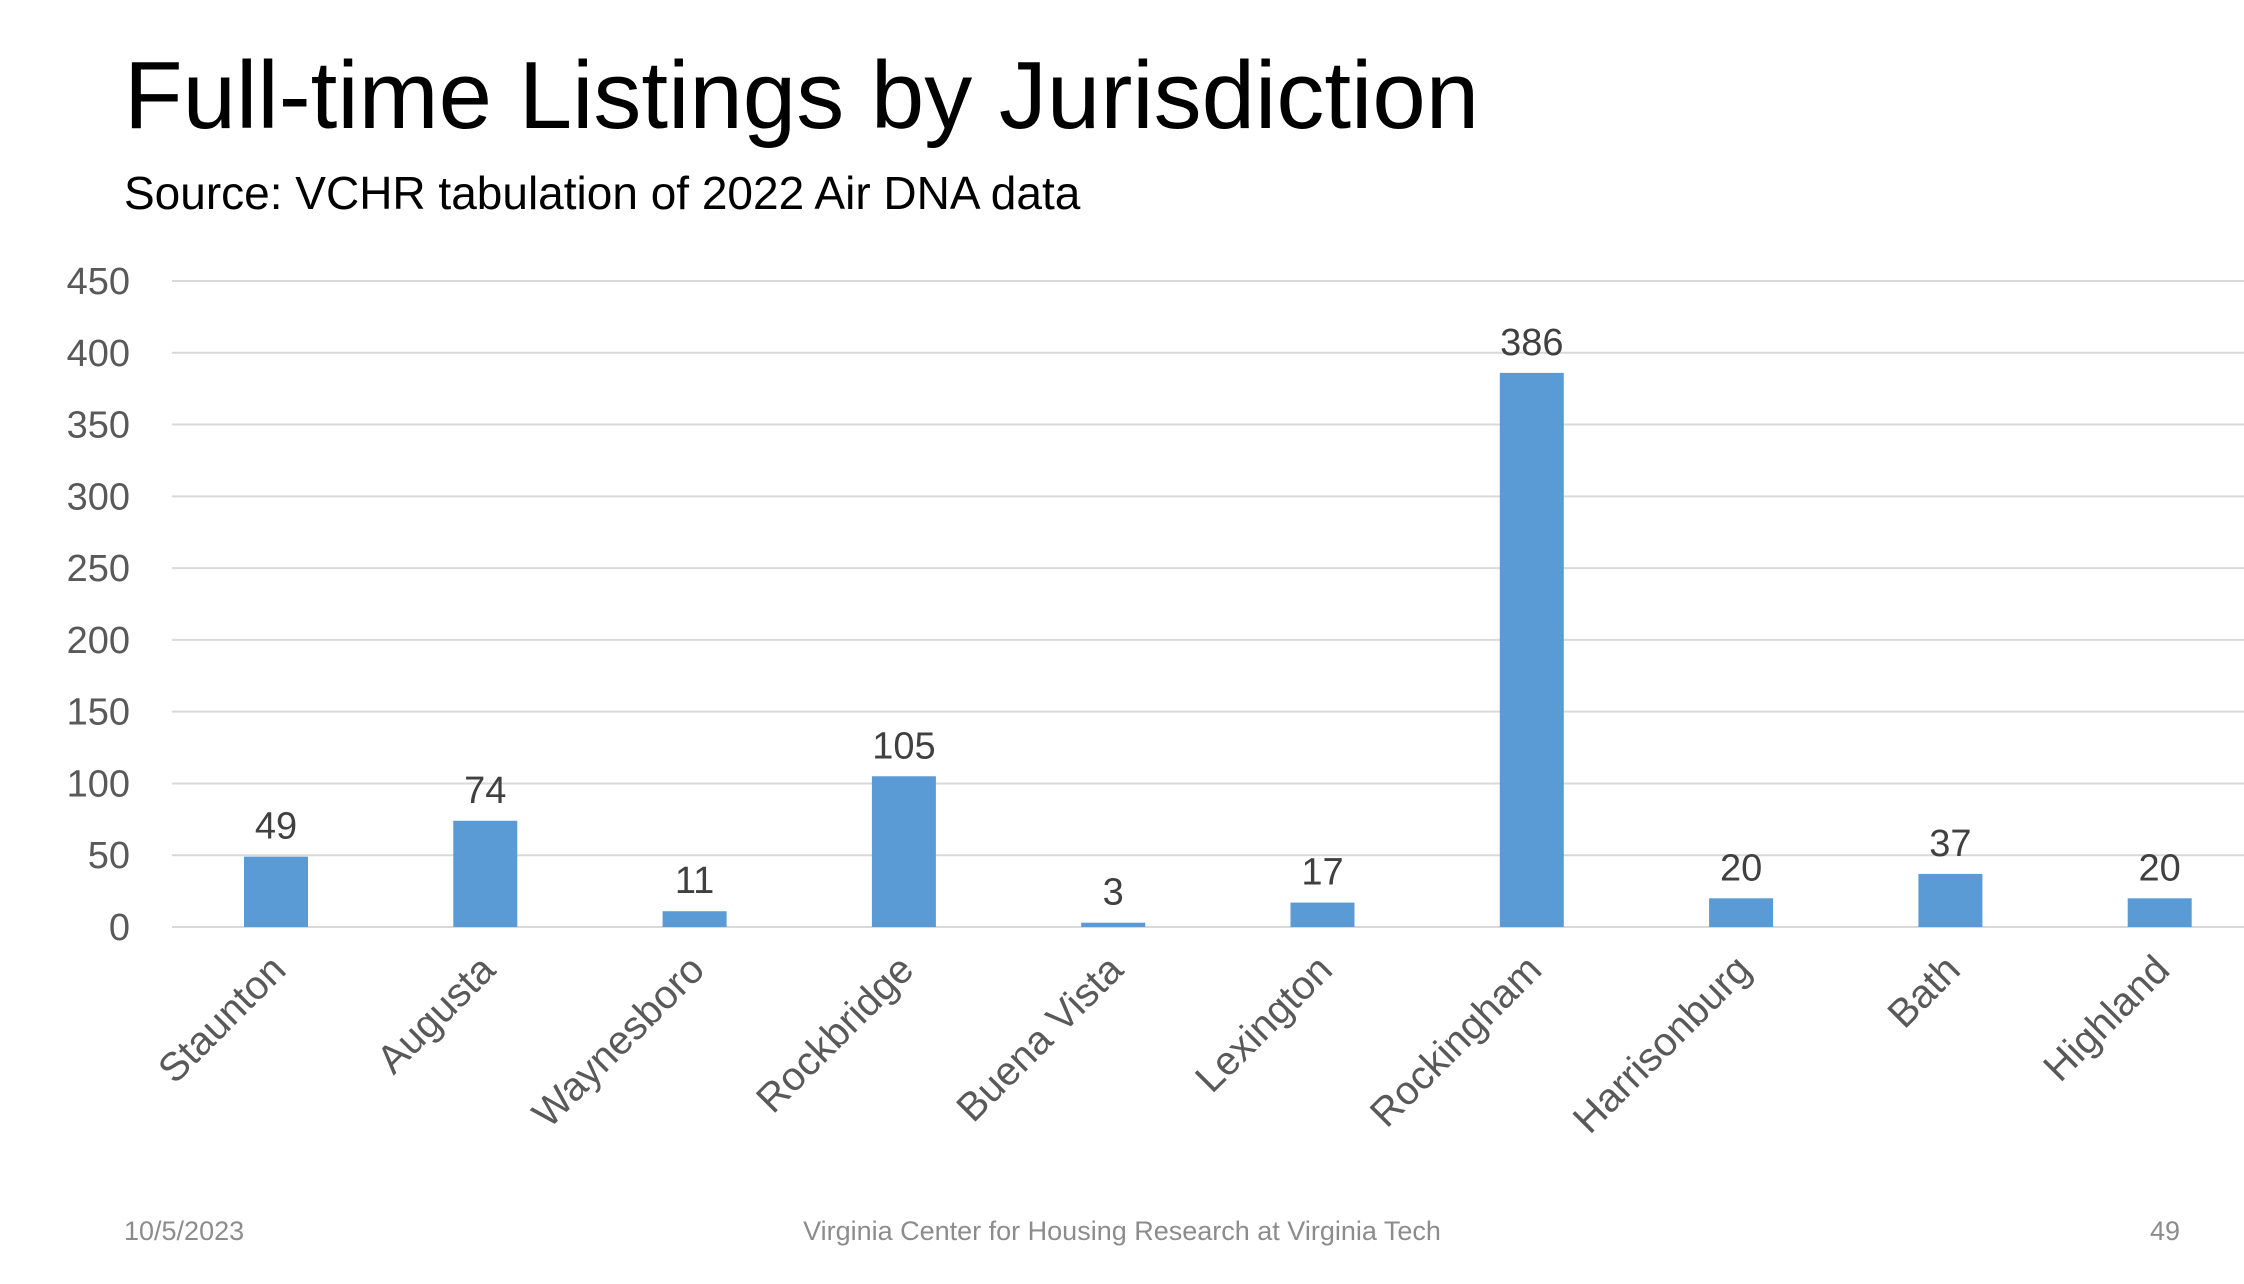  Describe the element at coordinates (98, 354) in the screenshot. I see `y-tick-label: 400` at that location.